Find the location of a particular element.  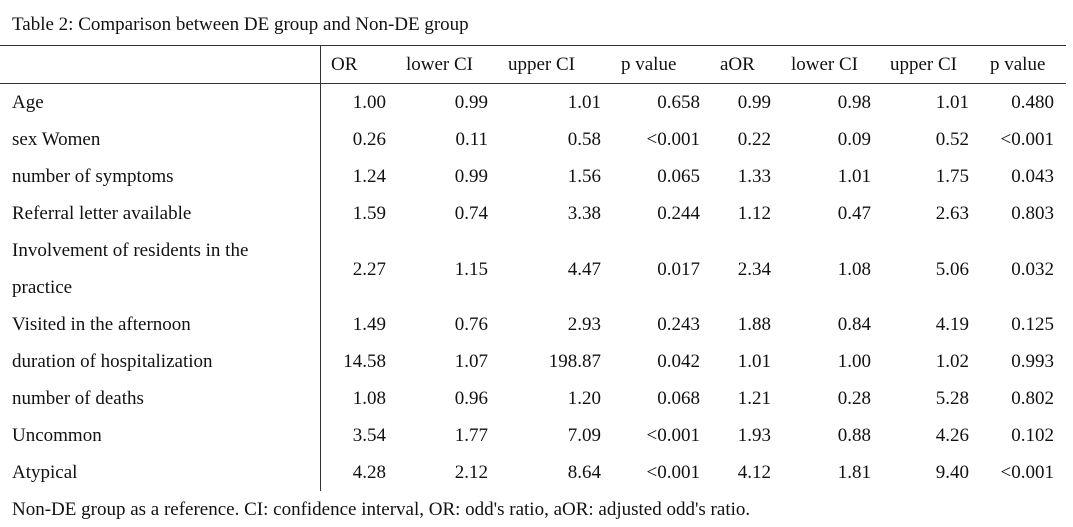

table-cell: 0.032 is located at coordinates (1032, 269).